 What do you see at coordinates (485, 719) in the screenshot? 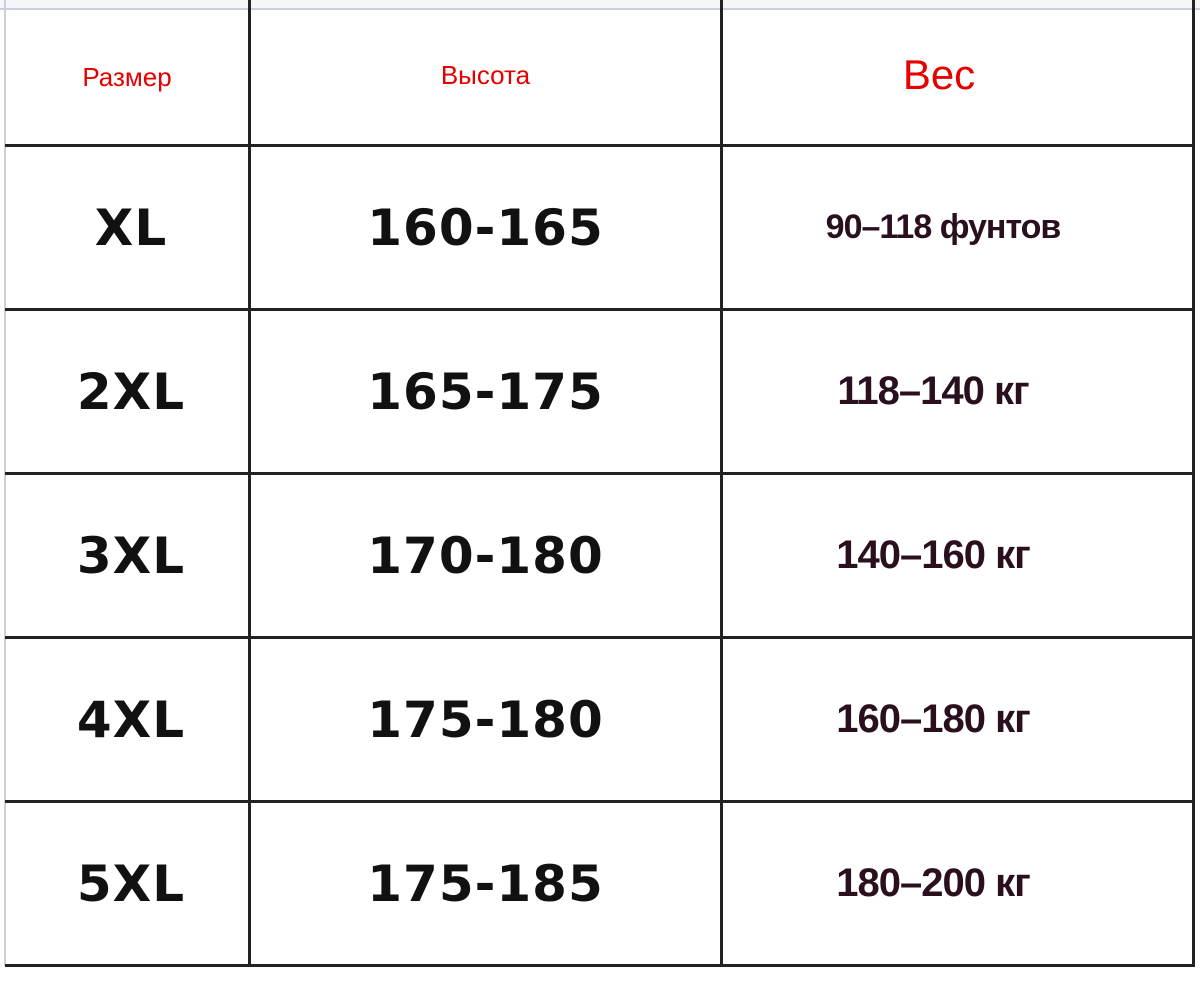
I see `height-cell: 175-180` at bounding box center [485, 719].